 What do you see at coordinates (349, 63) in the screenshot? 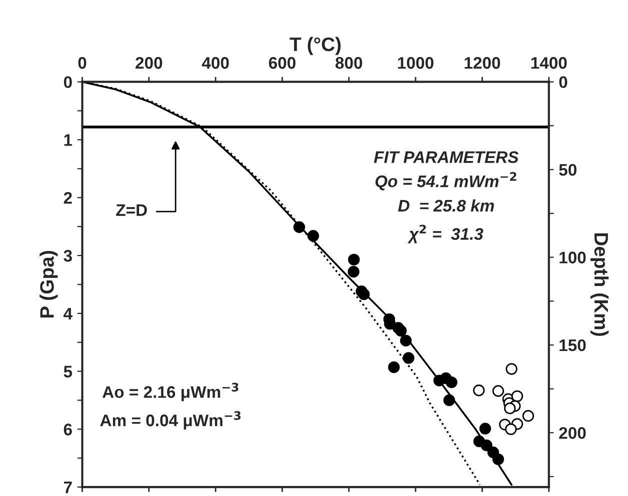
I see `x-tick-label: 800` at bounding box center [349, 63].